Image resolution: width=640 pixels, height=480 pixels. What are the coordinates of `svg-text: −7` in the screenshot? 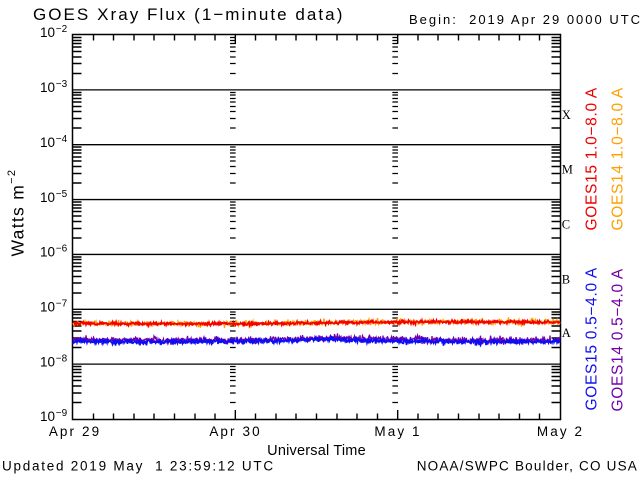 It's located at (62, 304).